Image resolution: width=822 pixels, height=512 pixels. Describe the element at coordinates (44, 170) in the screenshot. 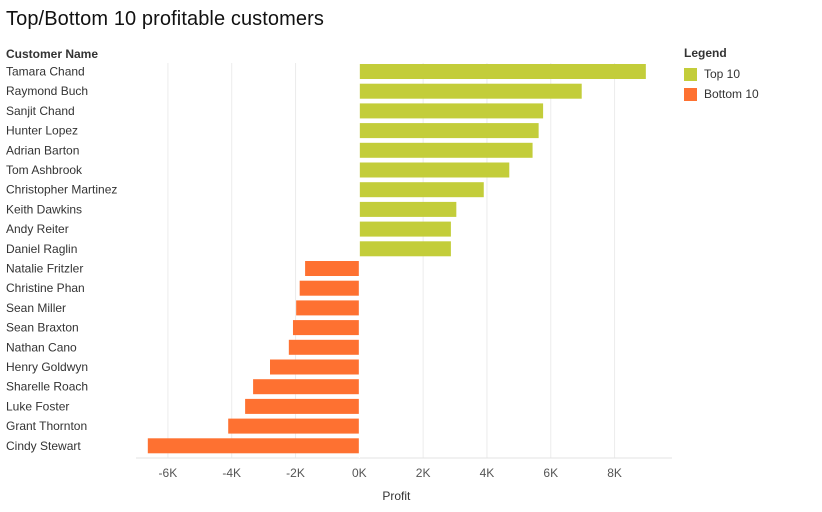

I see `category-label: Tom Ashbrook` at that location.